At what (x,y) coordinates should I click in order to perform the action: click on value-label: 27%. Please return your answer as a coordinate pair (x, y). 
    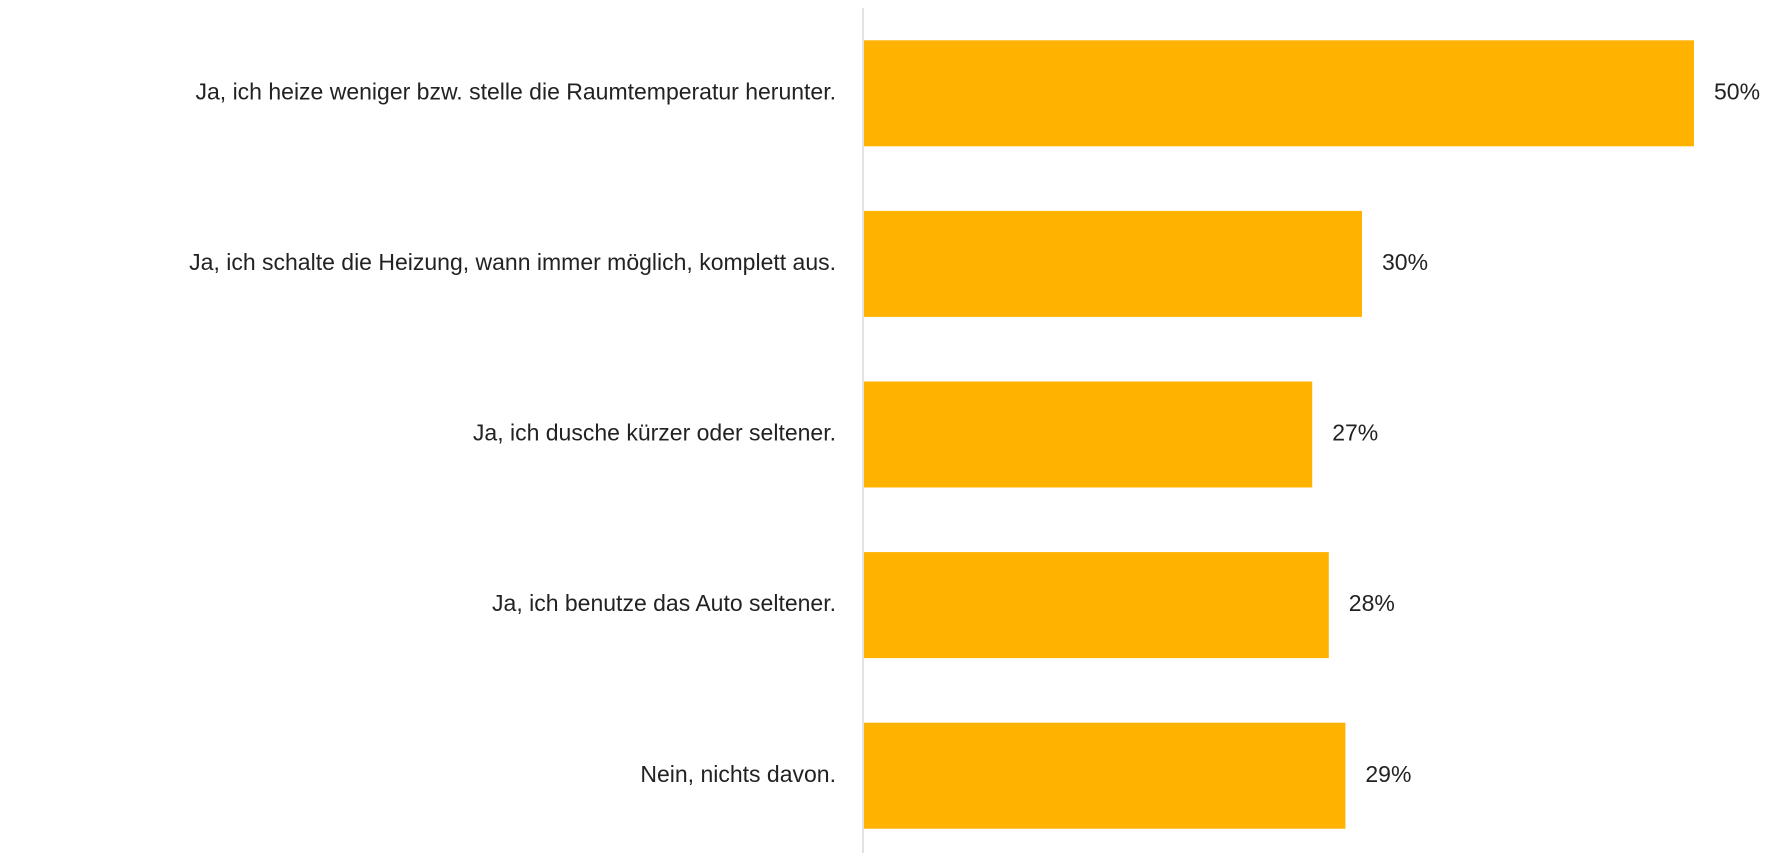
    Looking at the image, I should click on (1355, 433).